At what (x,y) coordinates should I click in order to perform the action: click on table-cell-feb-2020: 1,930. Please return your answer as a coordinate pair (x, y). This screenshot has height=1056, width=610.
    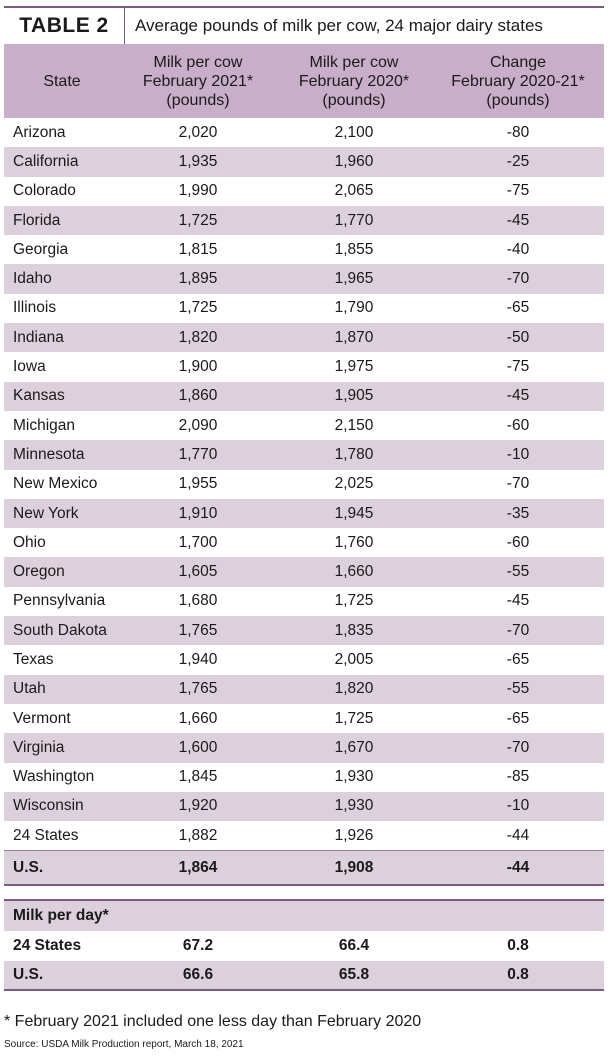
    Looking at the image, I should click on (354, 806).